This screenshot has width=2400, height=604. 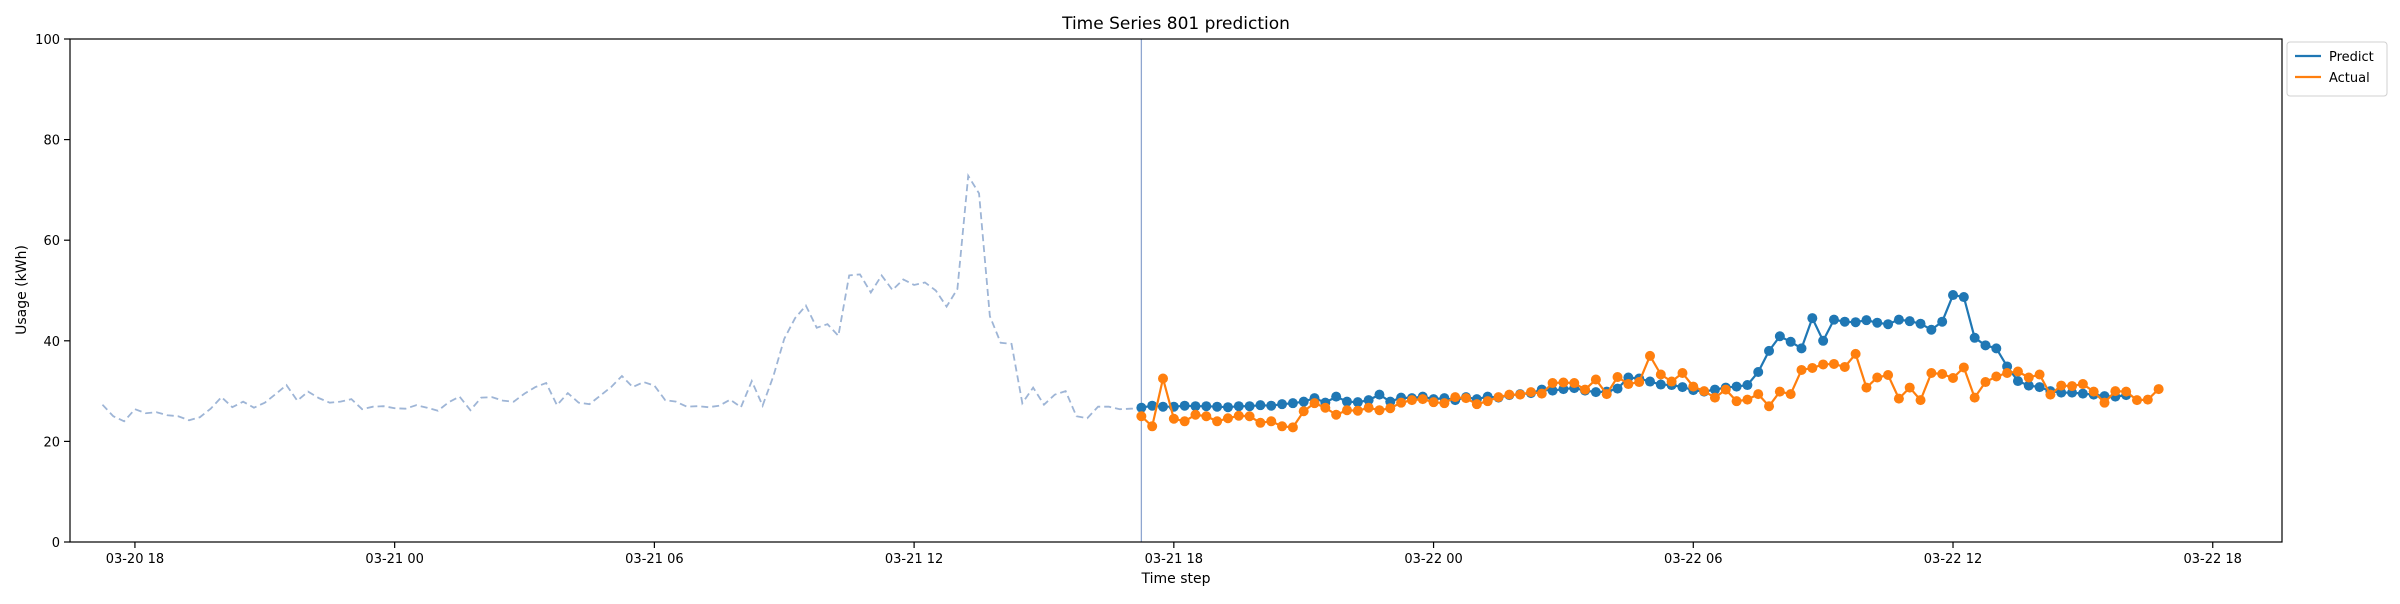 I want to click on x-axis-label: Time step, so click(x=1176, y=579).